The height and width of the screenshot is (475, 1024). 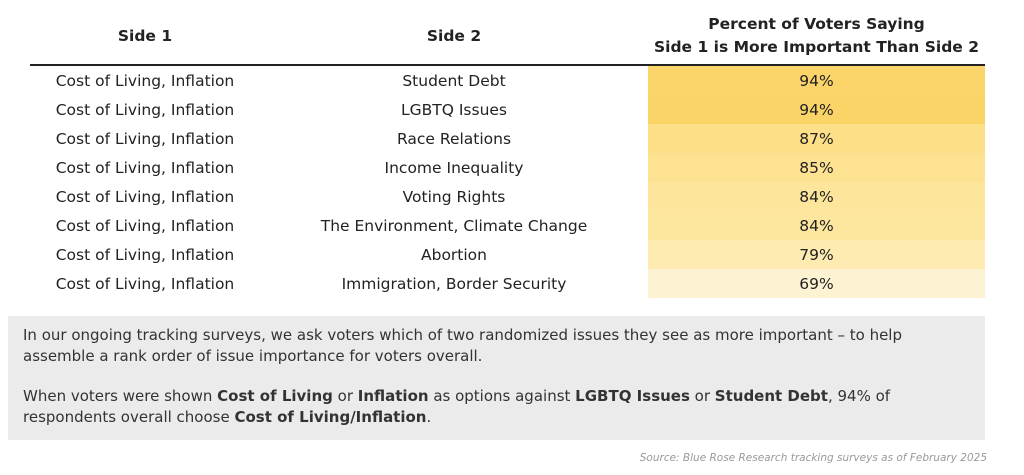 I want to click on cell: Race Relations, so click(x=454, y=138).